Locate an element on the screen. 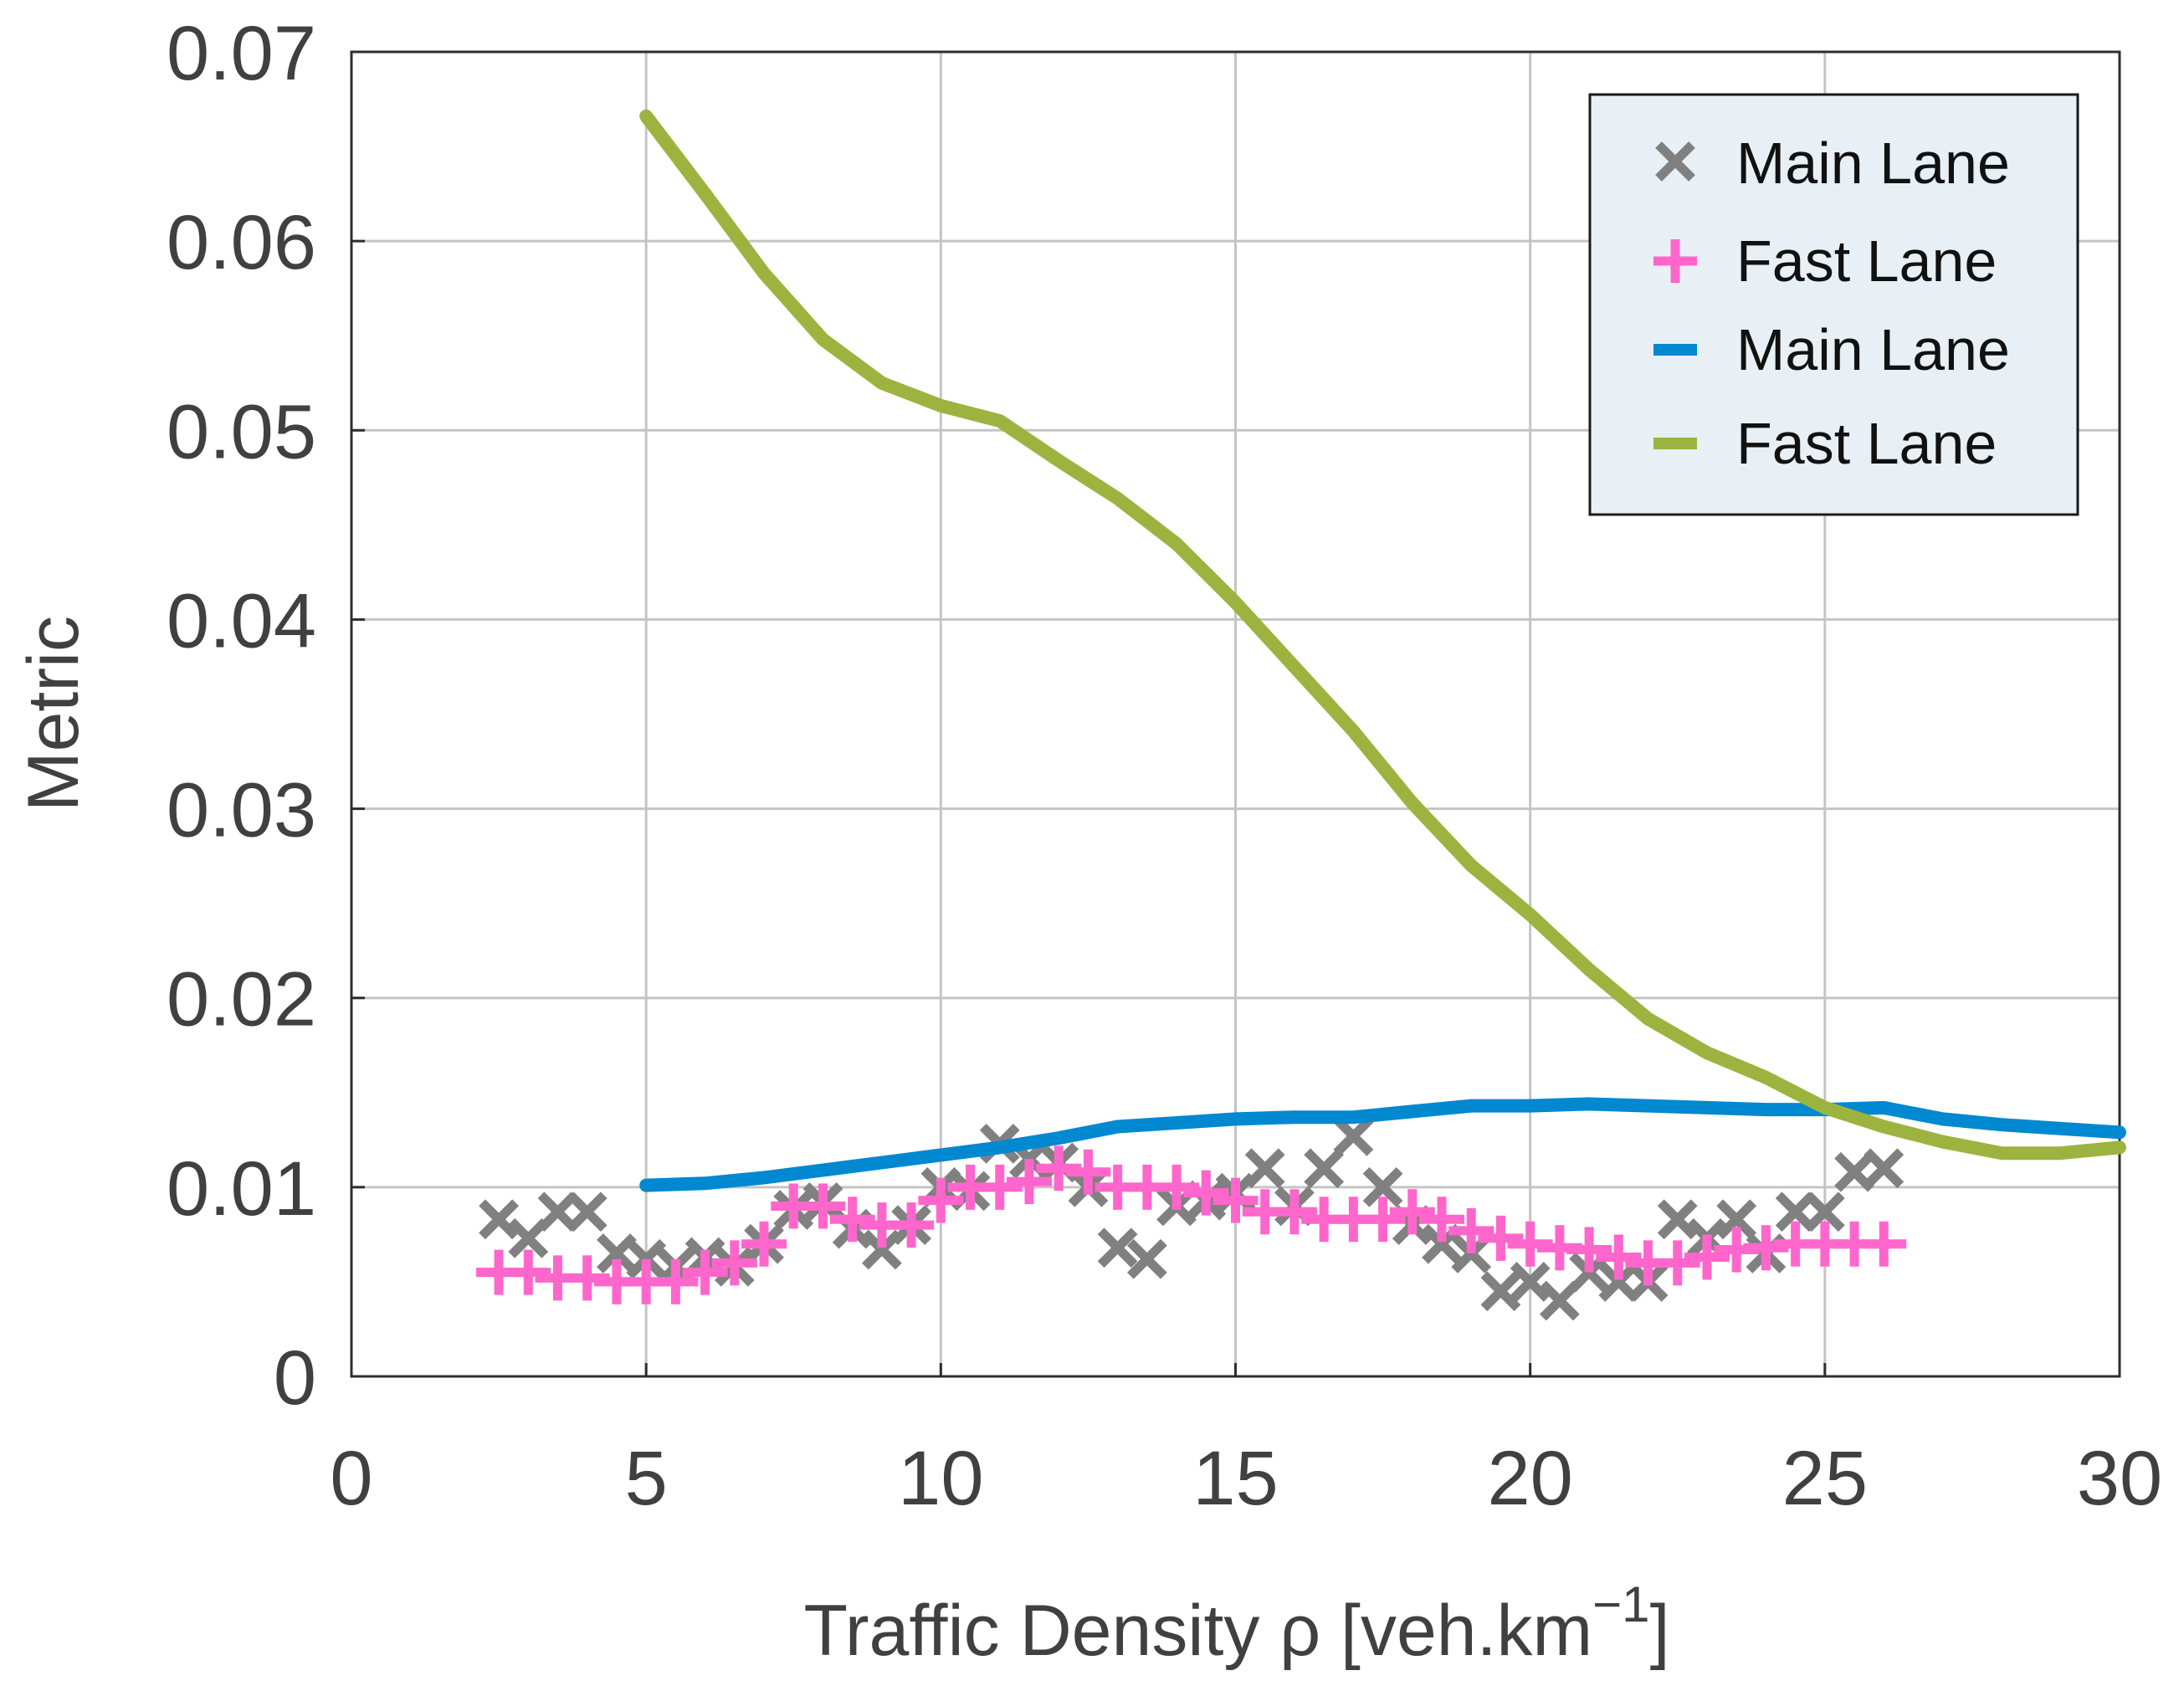 The width and height of the screenshot is (2184, 1691). x-tick-label: 5 is located at coordinates (646, 1478).